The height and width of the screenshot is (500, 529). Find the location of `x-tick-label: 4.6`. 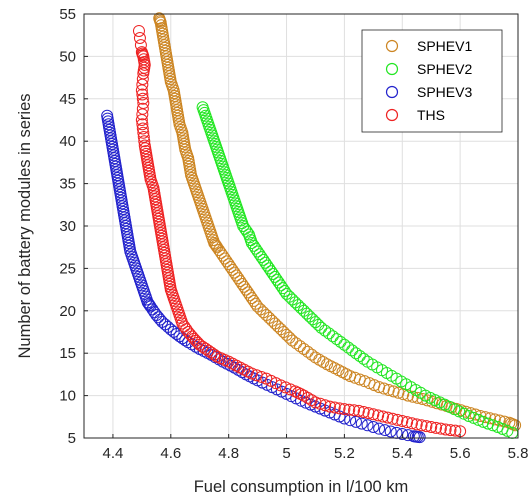

x-tick-label: 4.6 is located at coordinates (170, 453).